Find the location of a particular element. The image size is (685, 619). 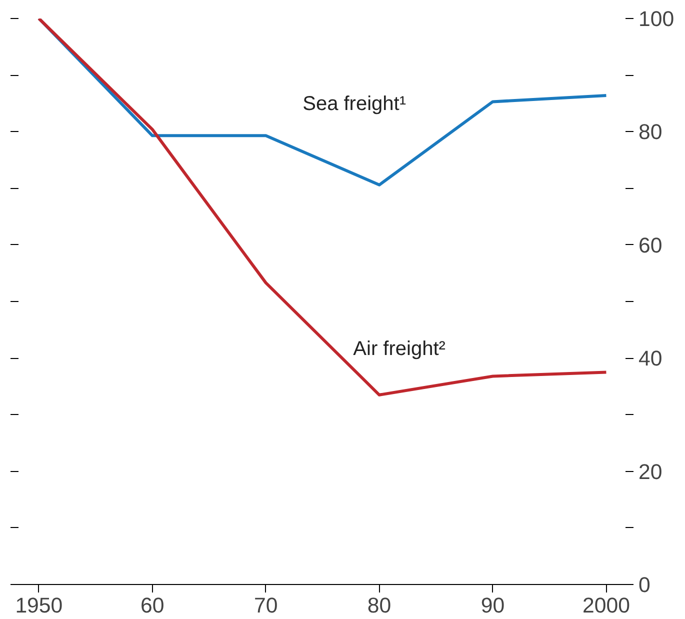

x-tick-label: 90 is located at coordinates (492, 606).